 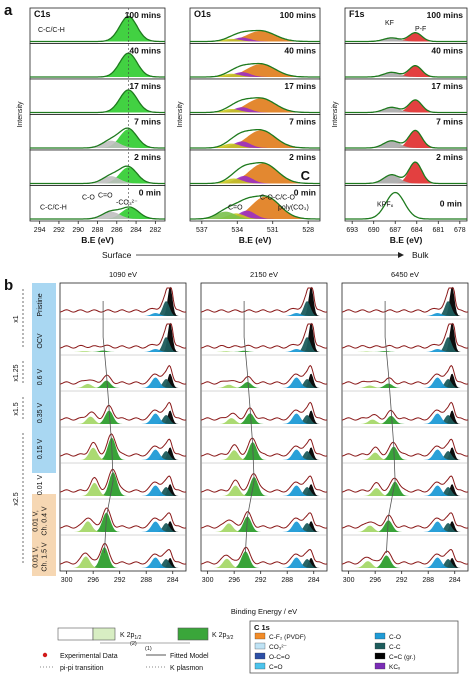 What do you see at coordinates (82, 668) in the screenshot?
I see `legend-label: pi-pi transition` at bounding box center [82, 668].